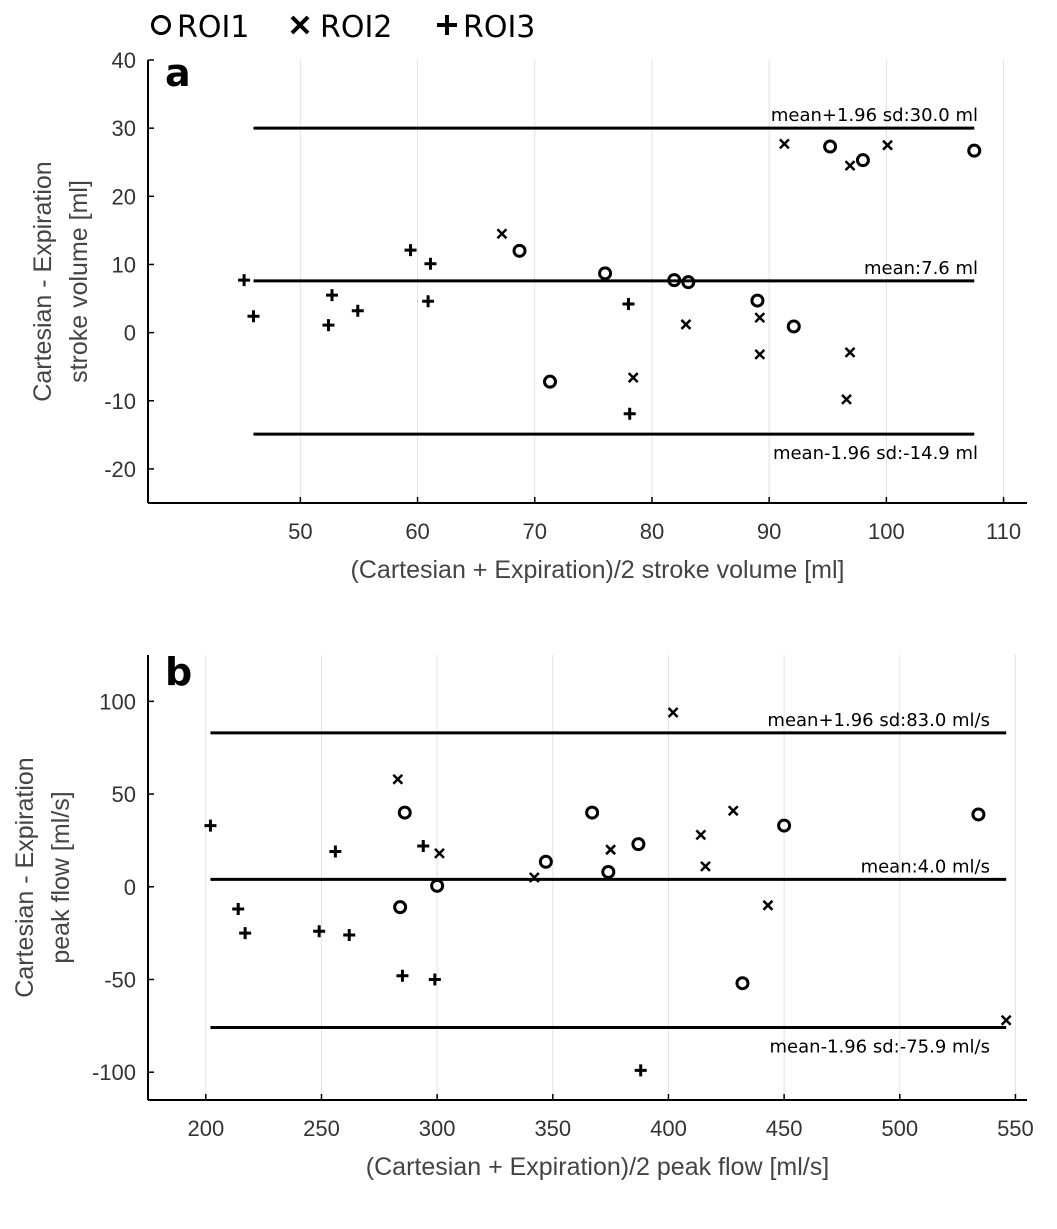 This screenshot has height=1229, width=1057. I want to click on y-tick-label: 30, so click(124, 128).